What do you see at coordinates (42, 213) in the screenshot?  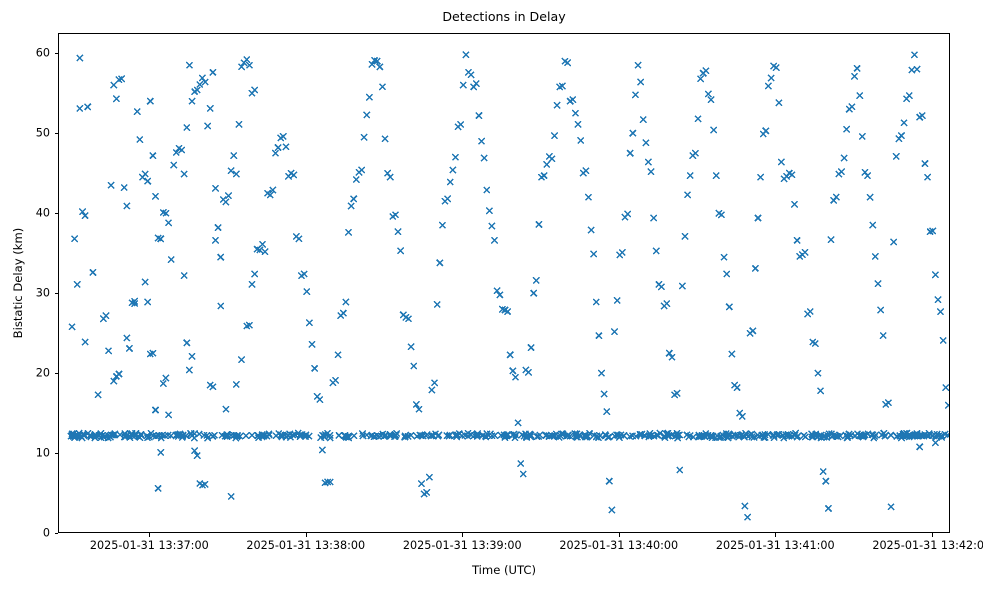 I see `y-tick-label: 40` at bounding box center [42, 213].